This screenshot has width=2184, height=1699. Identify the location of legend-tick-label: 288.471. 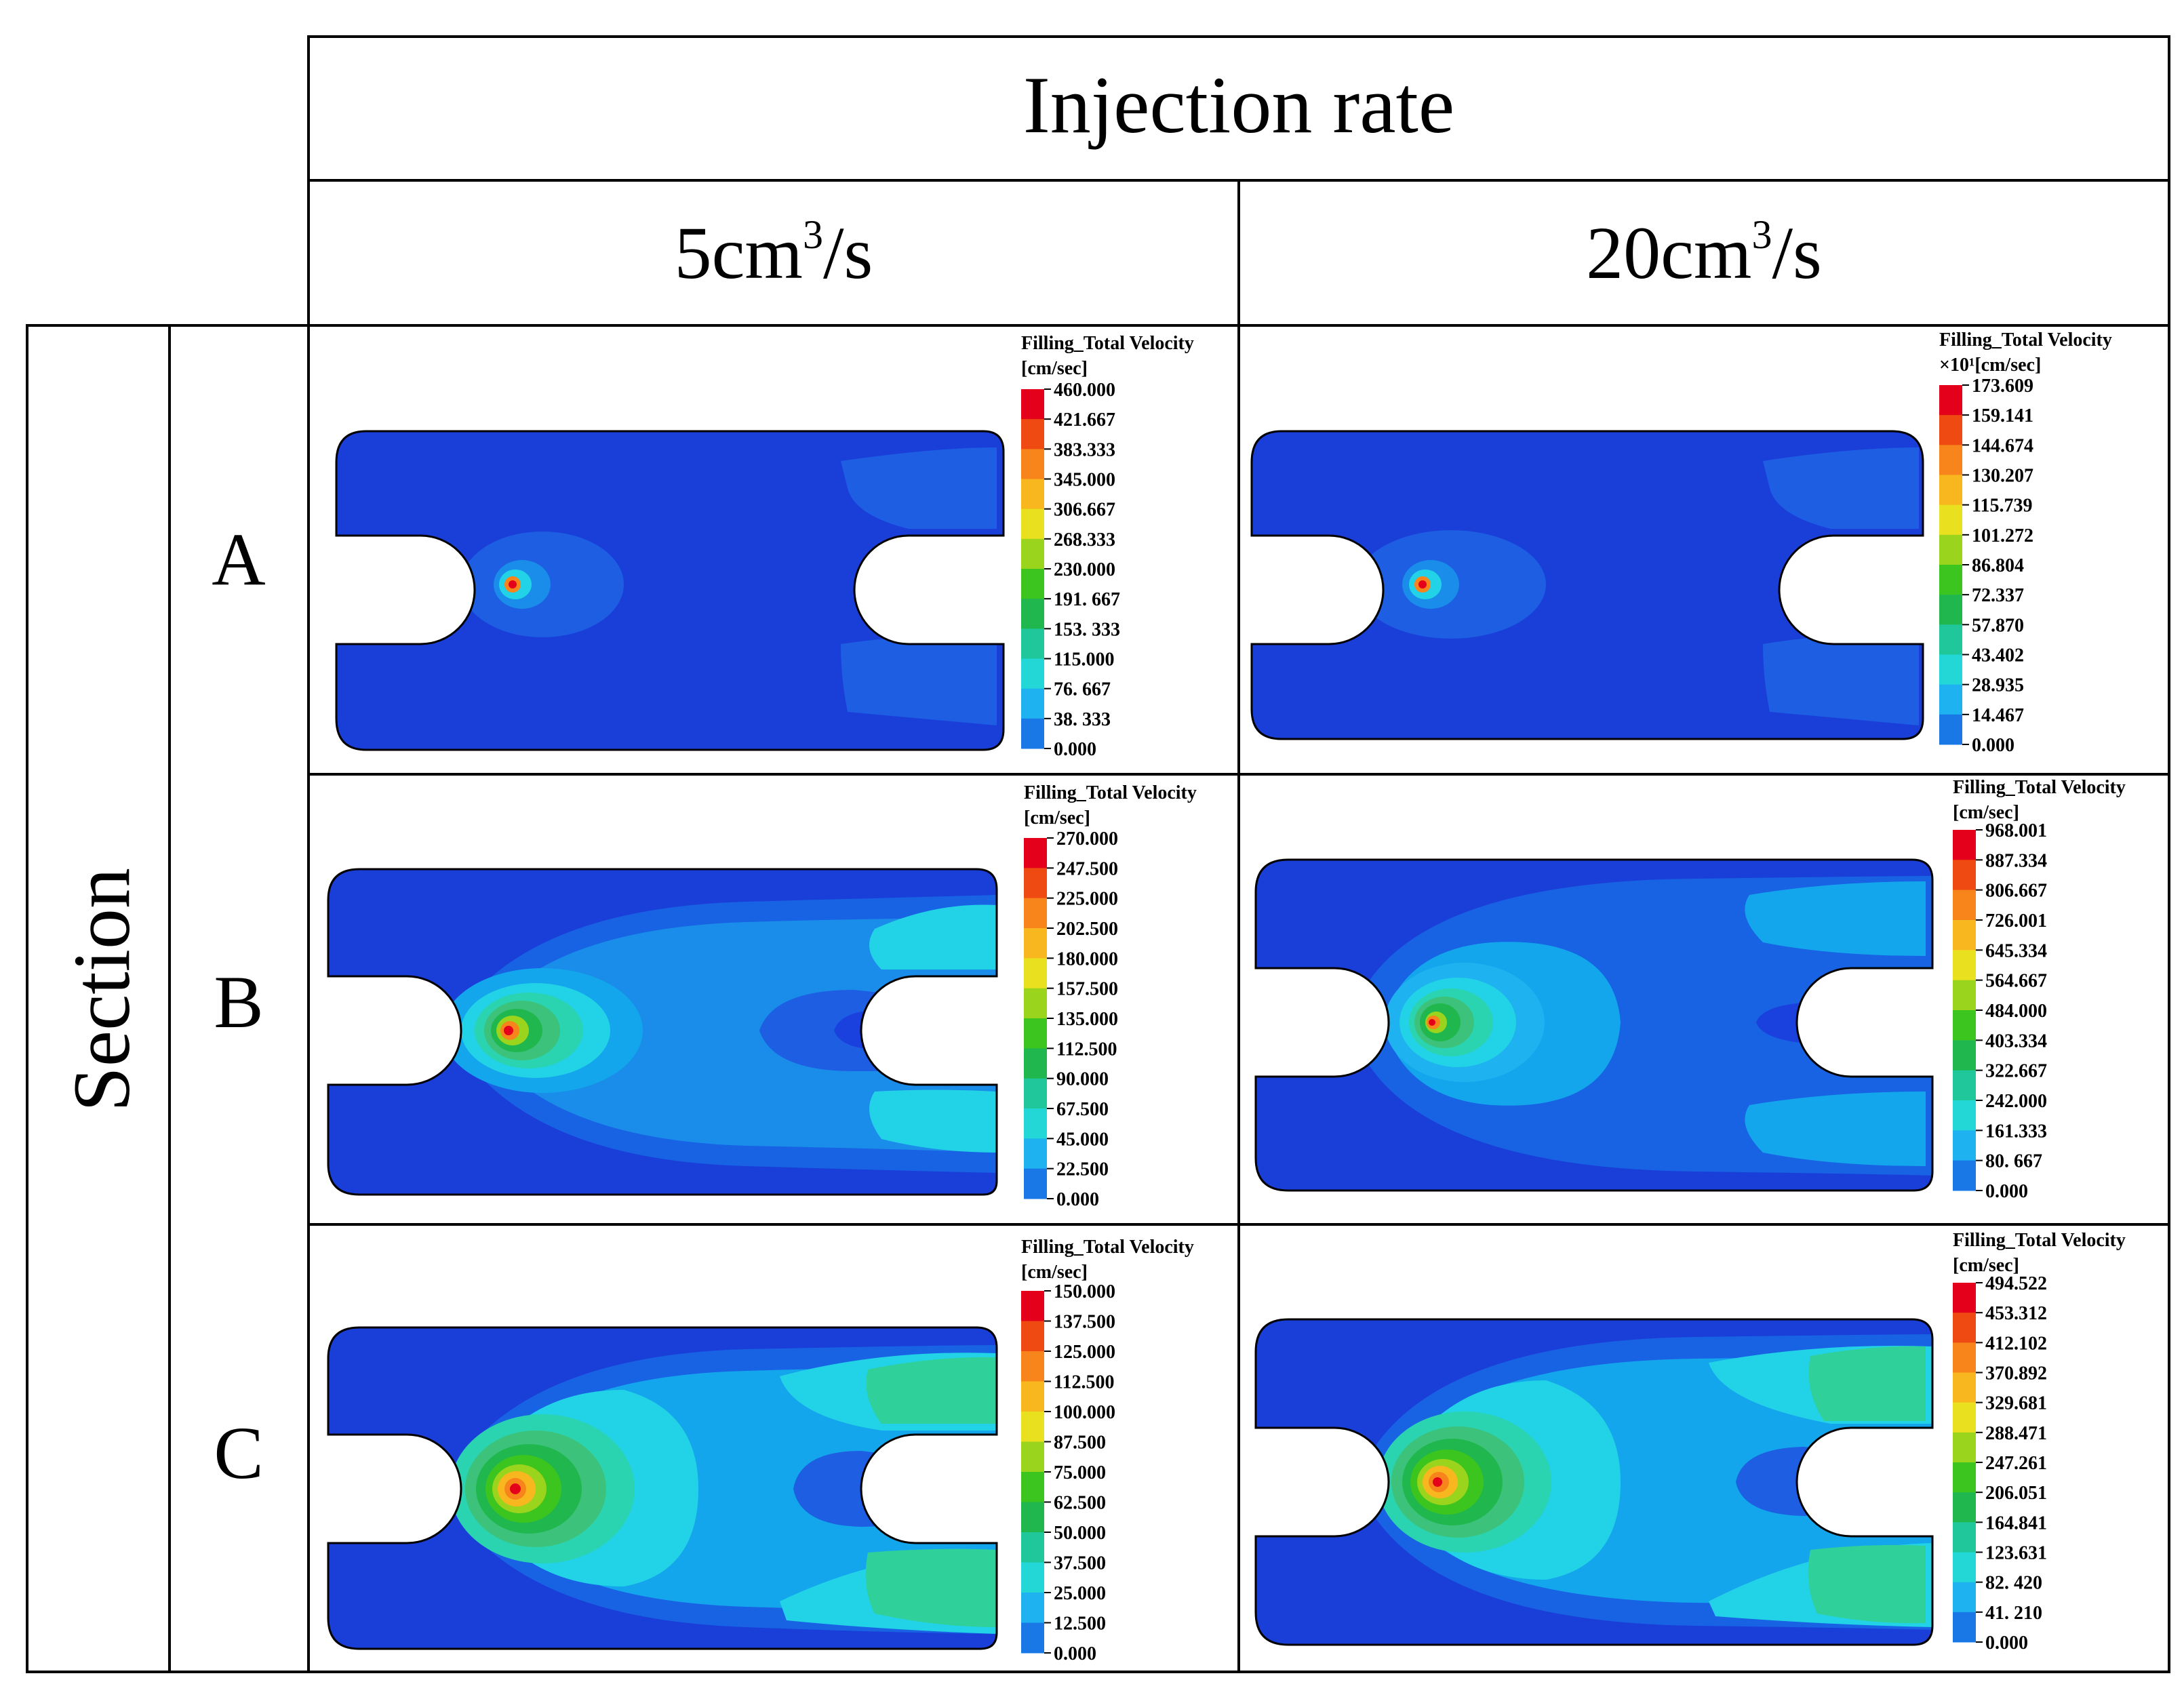
(2016, 1434).